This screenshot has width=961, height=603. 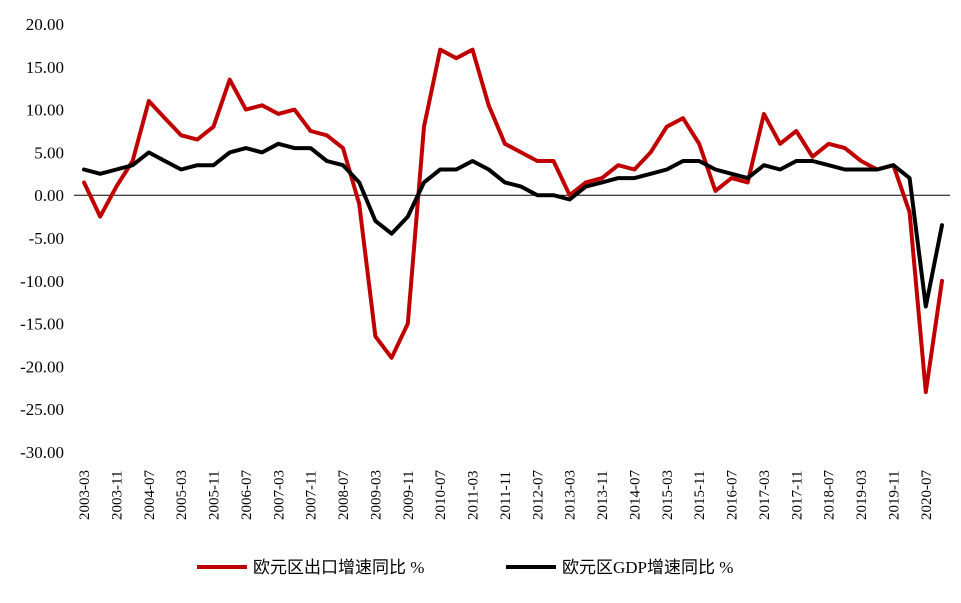 I want to click on x-tick-label: 2006-07, so click(x=247, y=495).